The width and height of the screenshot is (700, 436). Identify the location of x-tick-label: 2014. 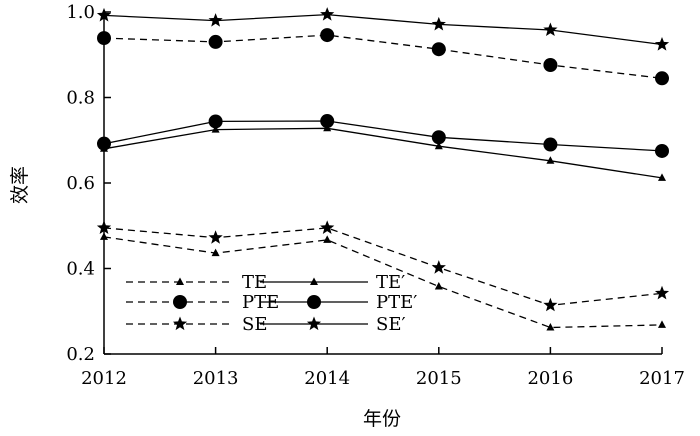
(327, 378).